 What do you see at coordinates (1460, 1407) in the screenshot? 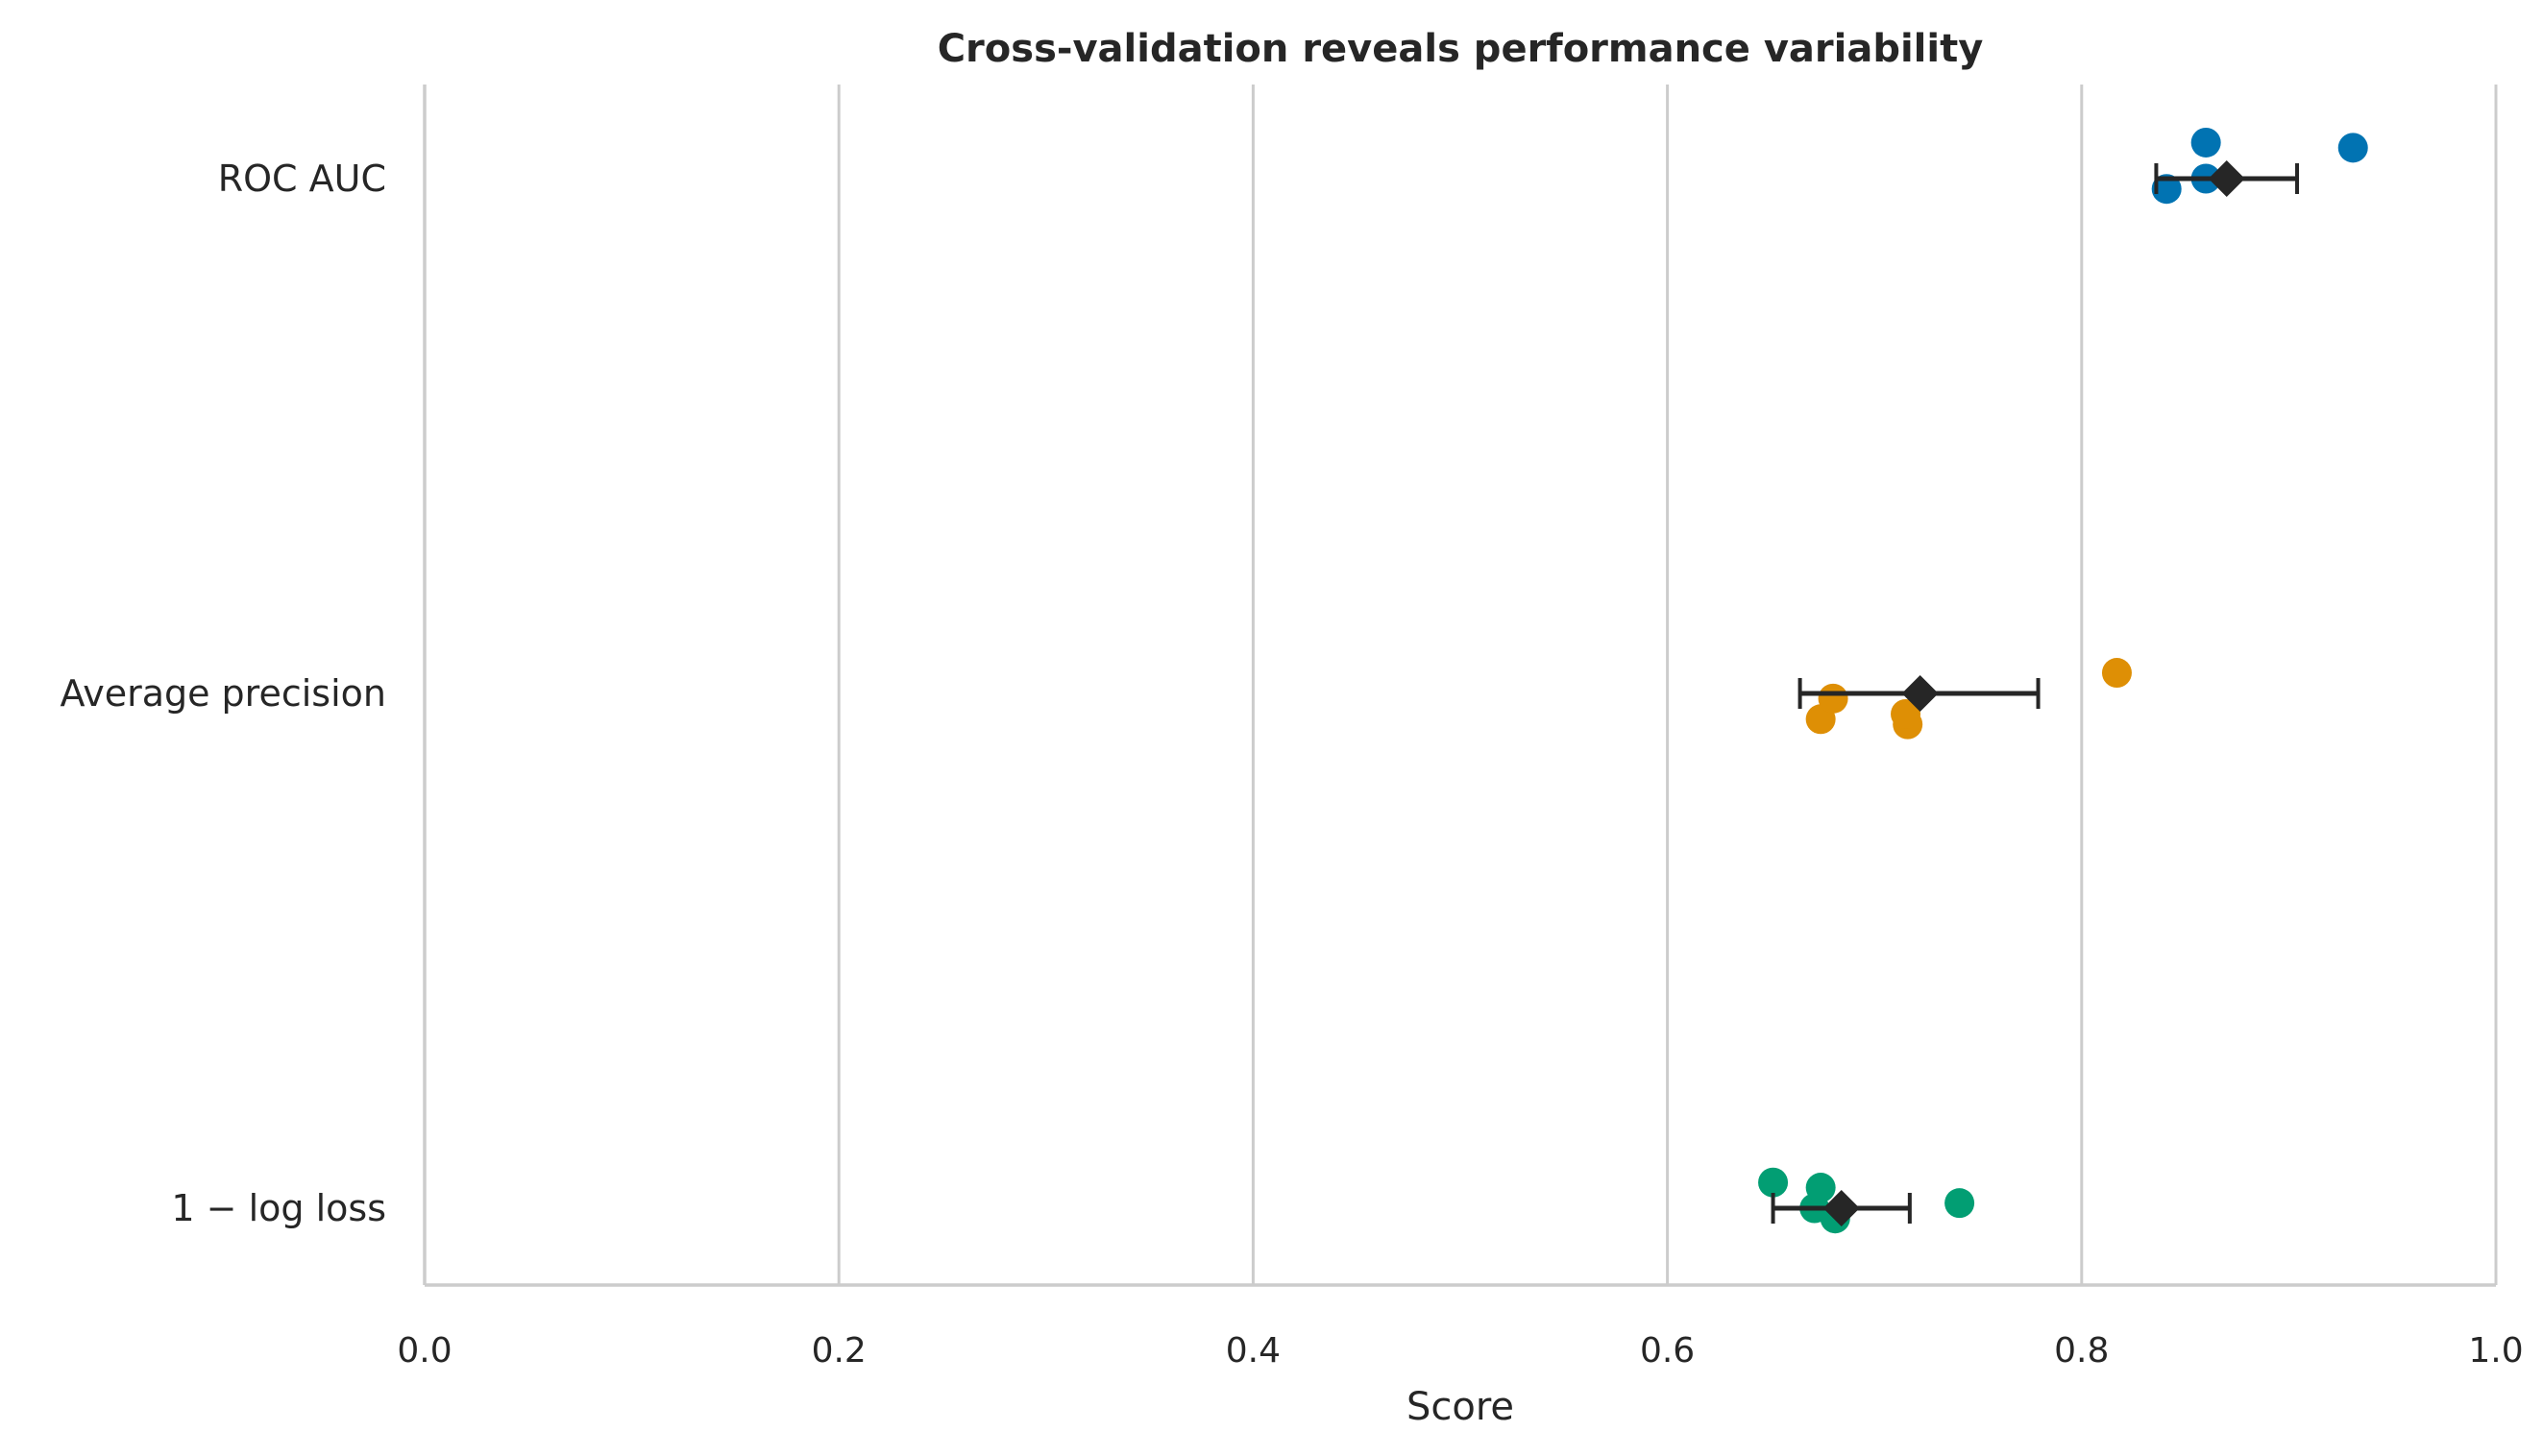
I see `x-axis-label: Score` at bounding box center [1460, 1407].